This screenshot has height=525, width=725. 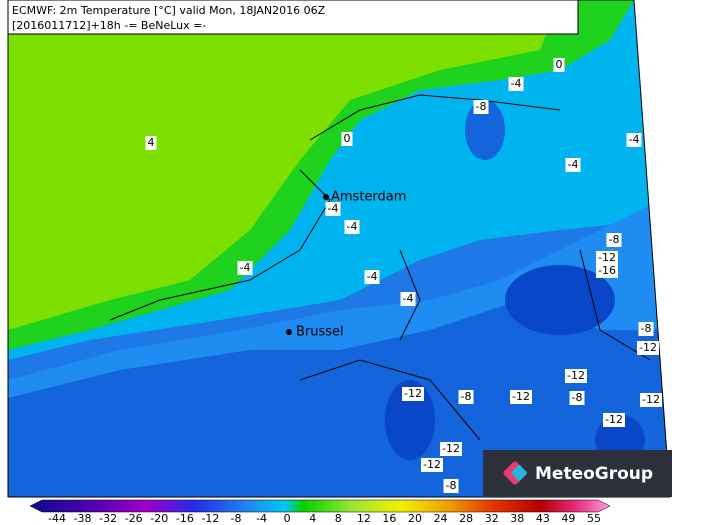 I want to click on colorbar-tick-label: -38, so click(x=83, y=518).